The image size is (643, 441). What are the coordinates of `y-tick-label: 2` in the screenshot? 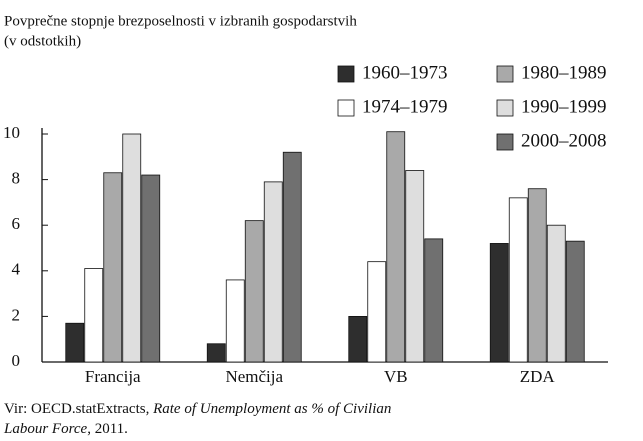 It's located at (16, 314).